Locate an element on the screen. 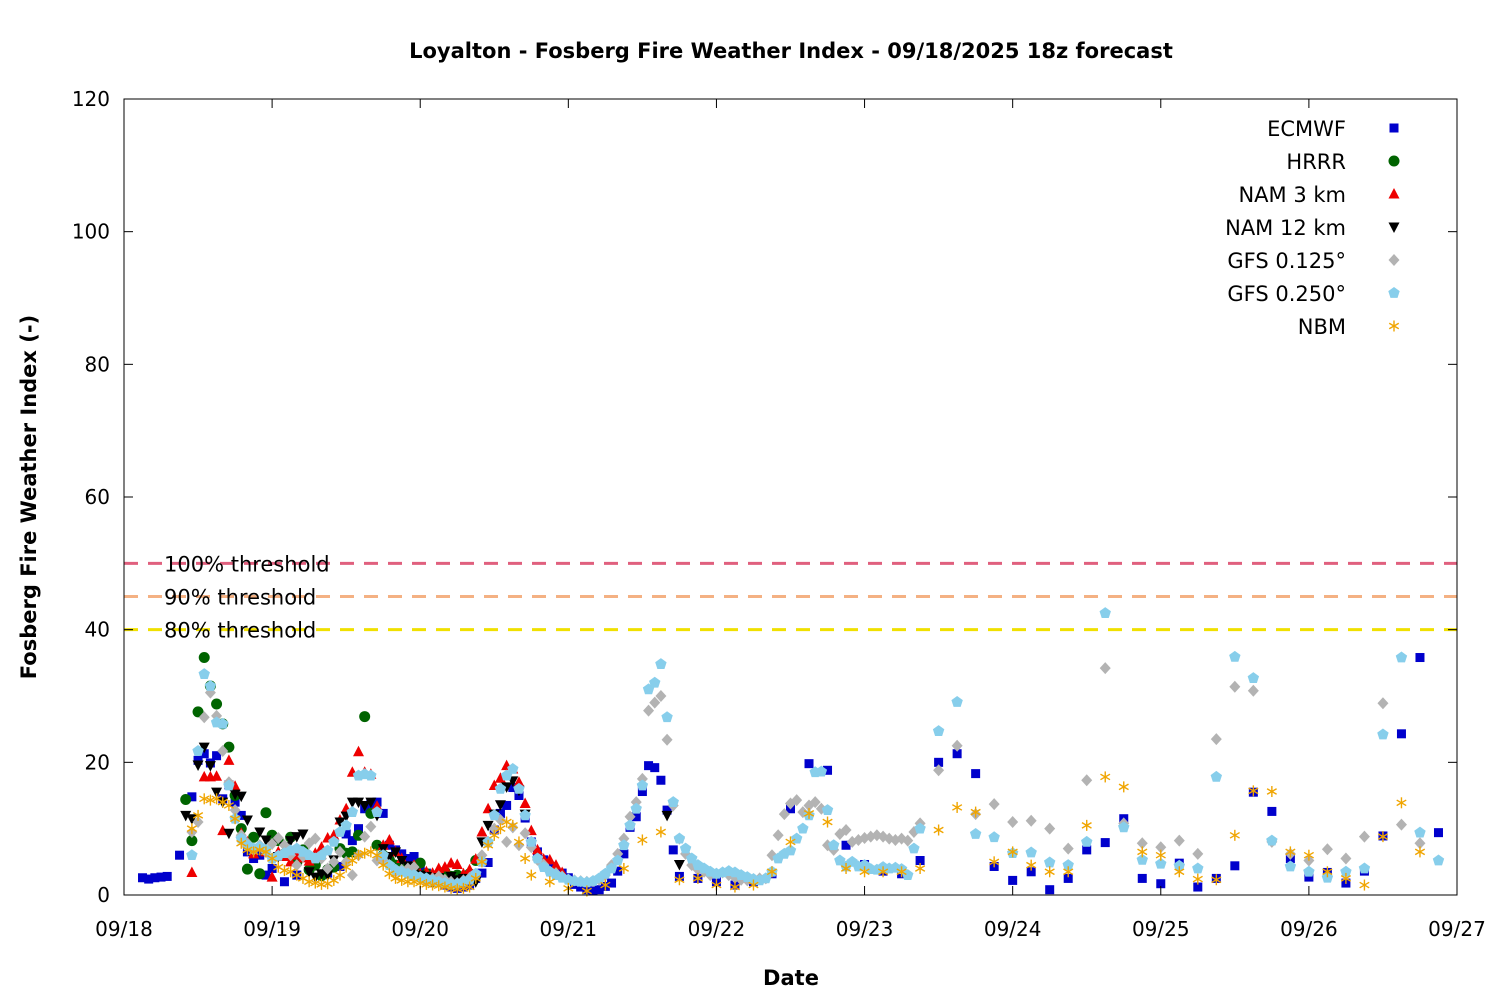  threshold-label: 100% threshold is located at coordinates (247, 564).